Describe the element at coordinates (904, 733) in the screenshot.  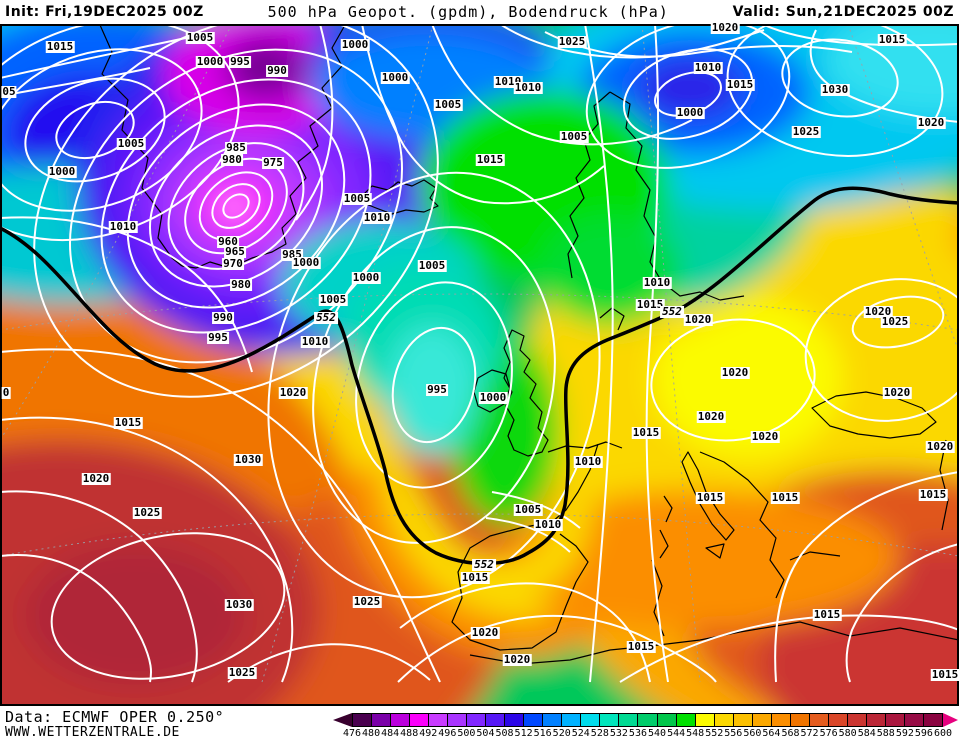
I see `colorbar-tick: 592` at that location.